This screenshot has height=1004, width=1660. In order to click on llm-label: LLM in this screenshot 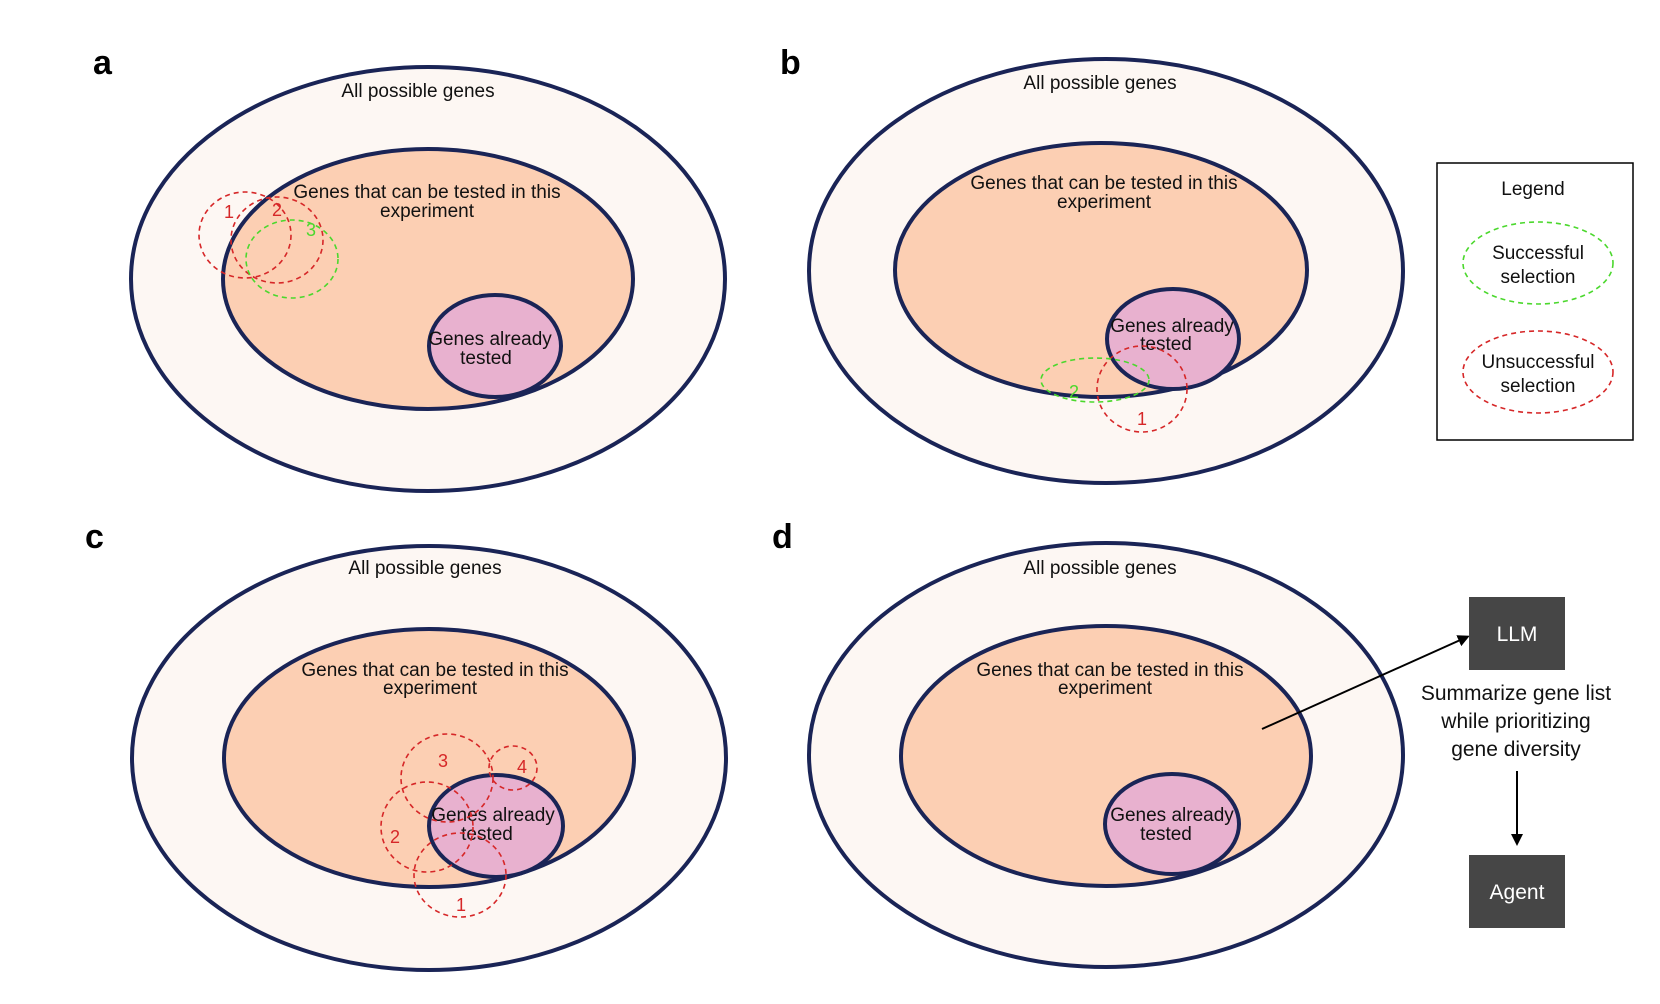, I will do `click(1517, 634)`.